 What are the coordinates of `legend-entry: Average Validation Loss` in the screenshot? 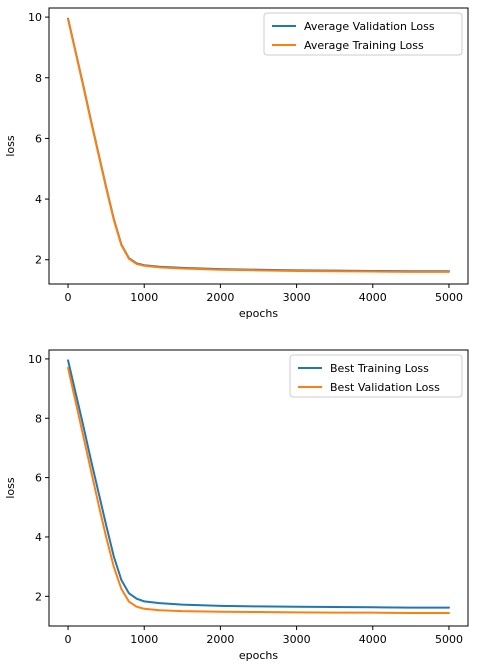 It's located at (369, 26).